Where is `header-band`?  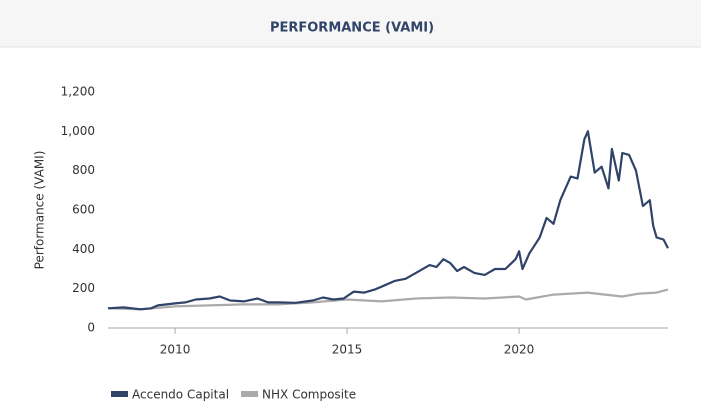
header-band is located at coordinates (350, 23).